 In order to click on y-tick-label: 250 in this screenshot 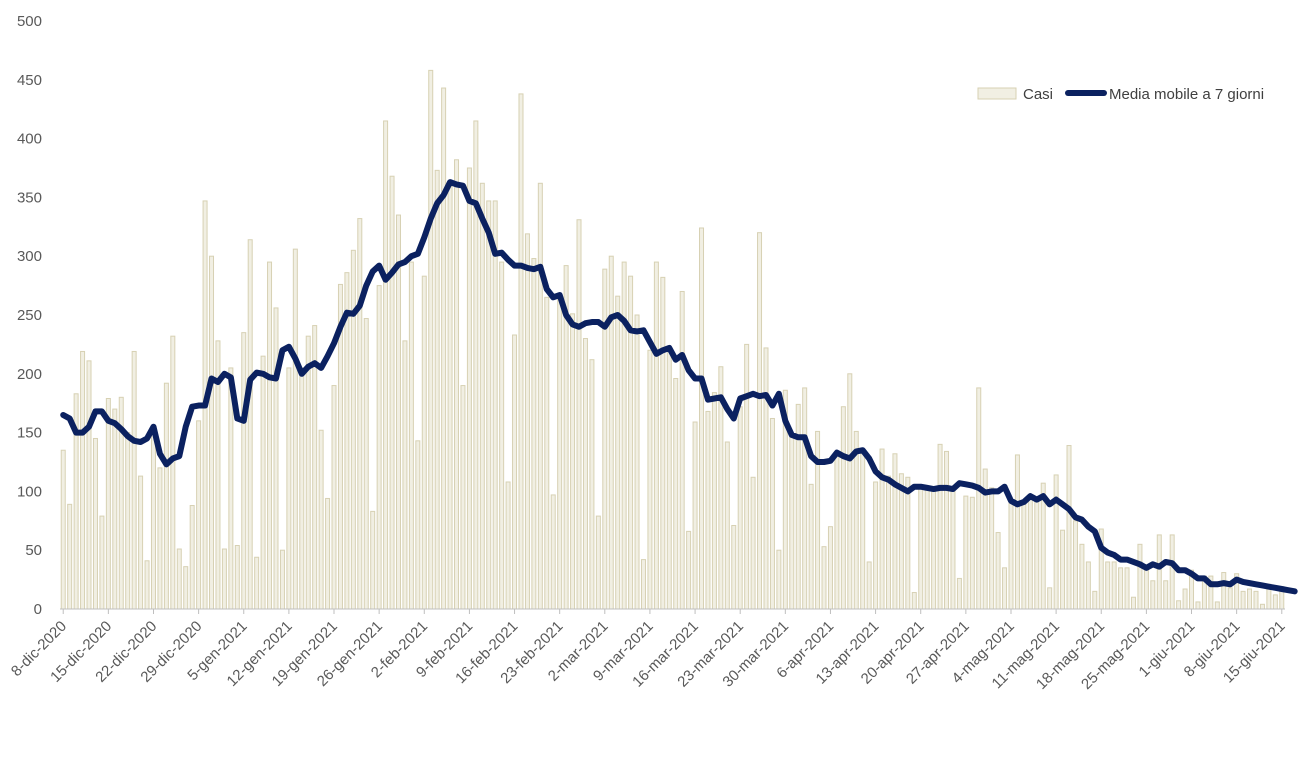, I will do `click(29, 315)`.